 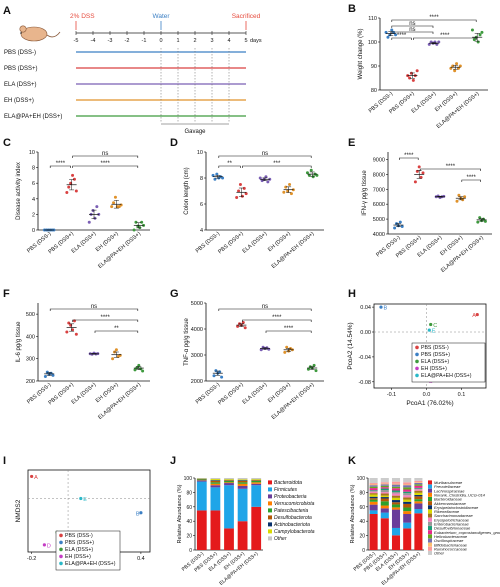 What do you see at coordinates (201, 179) in the screenshot?
I see `y-tick-label: 8` at bounding box center [201, 179].